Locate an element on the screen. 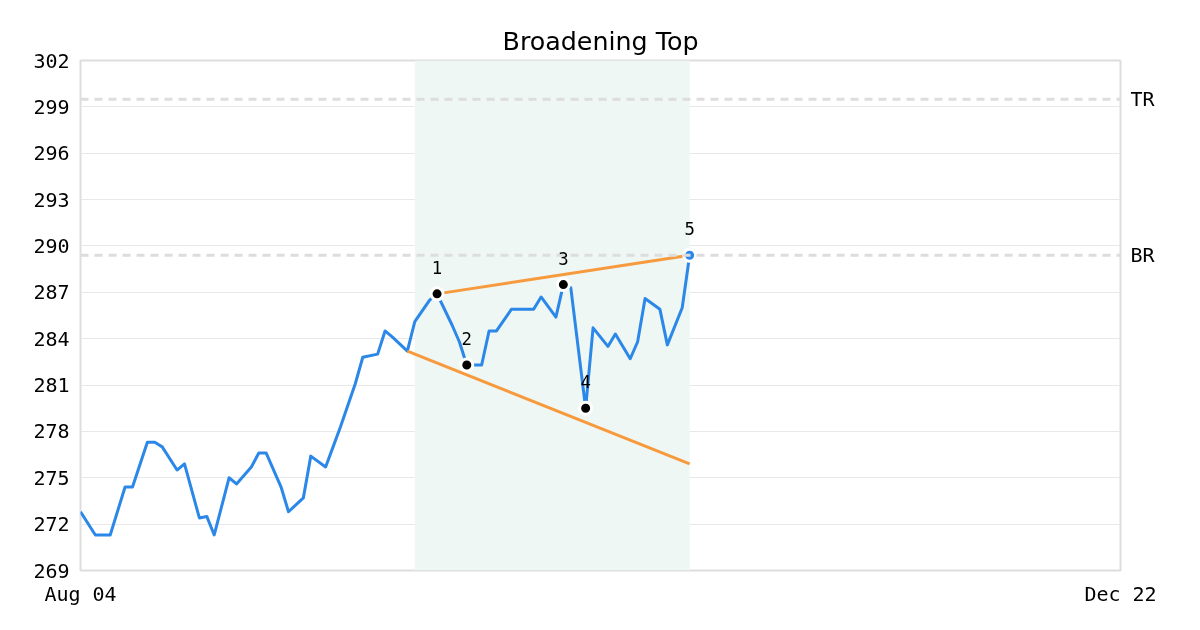 Image resolution: width=1200 pixels, height=630 pixels. y-tick-label: 278 is located at coordinates (51, 431).